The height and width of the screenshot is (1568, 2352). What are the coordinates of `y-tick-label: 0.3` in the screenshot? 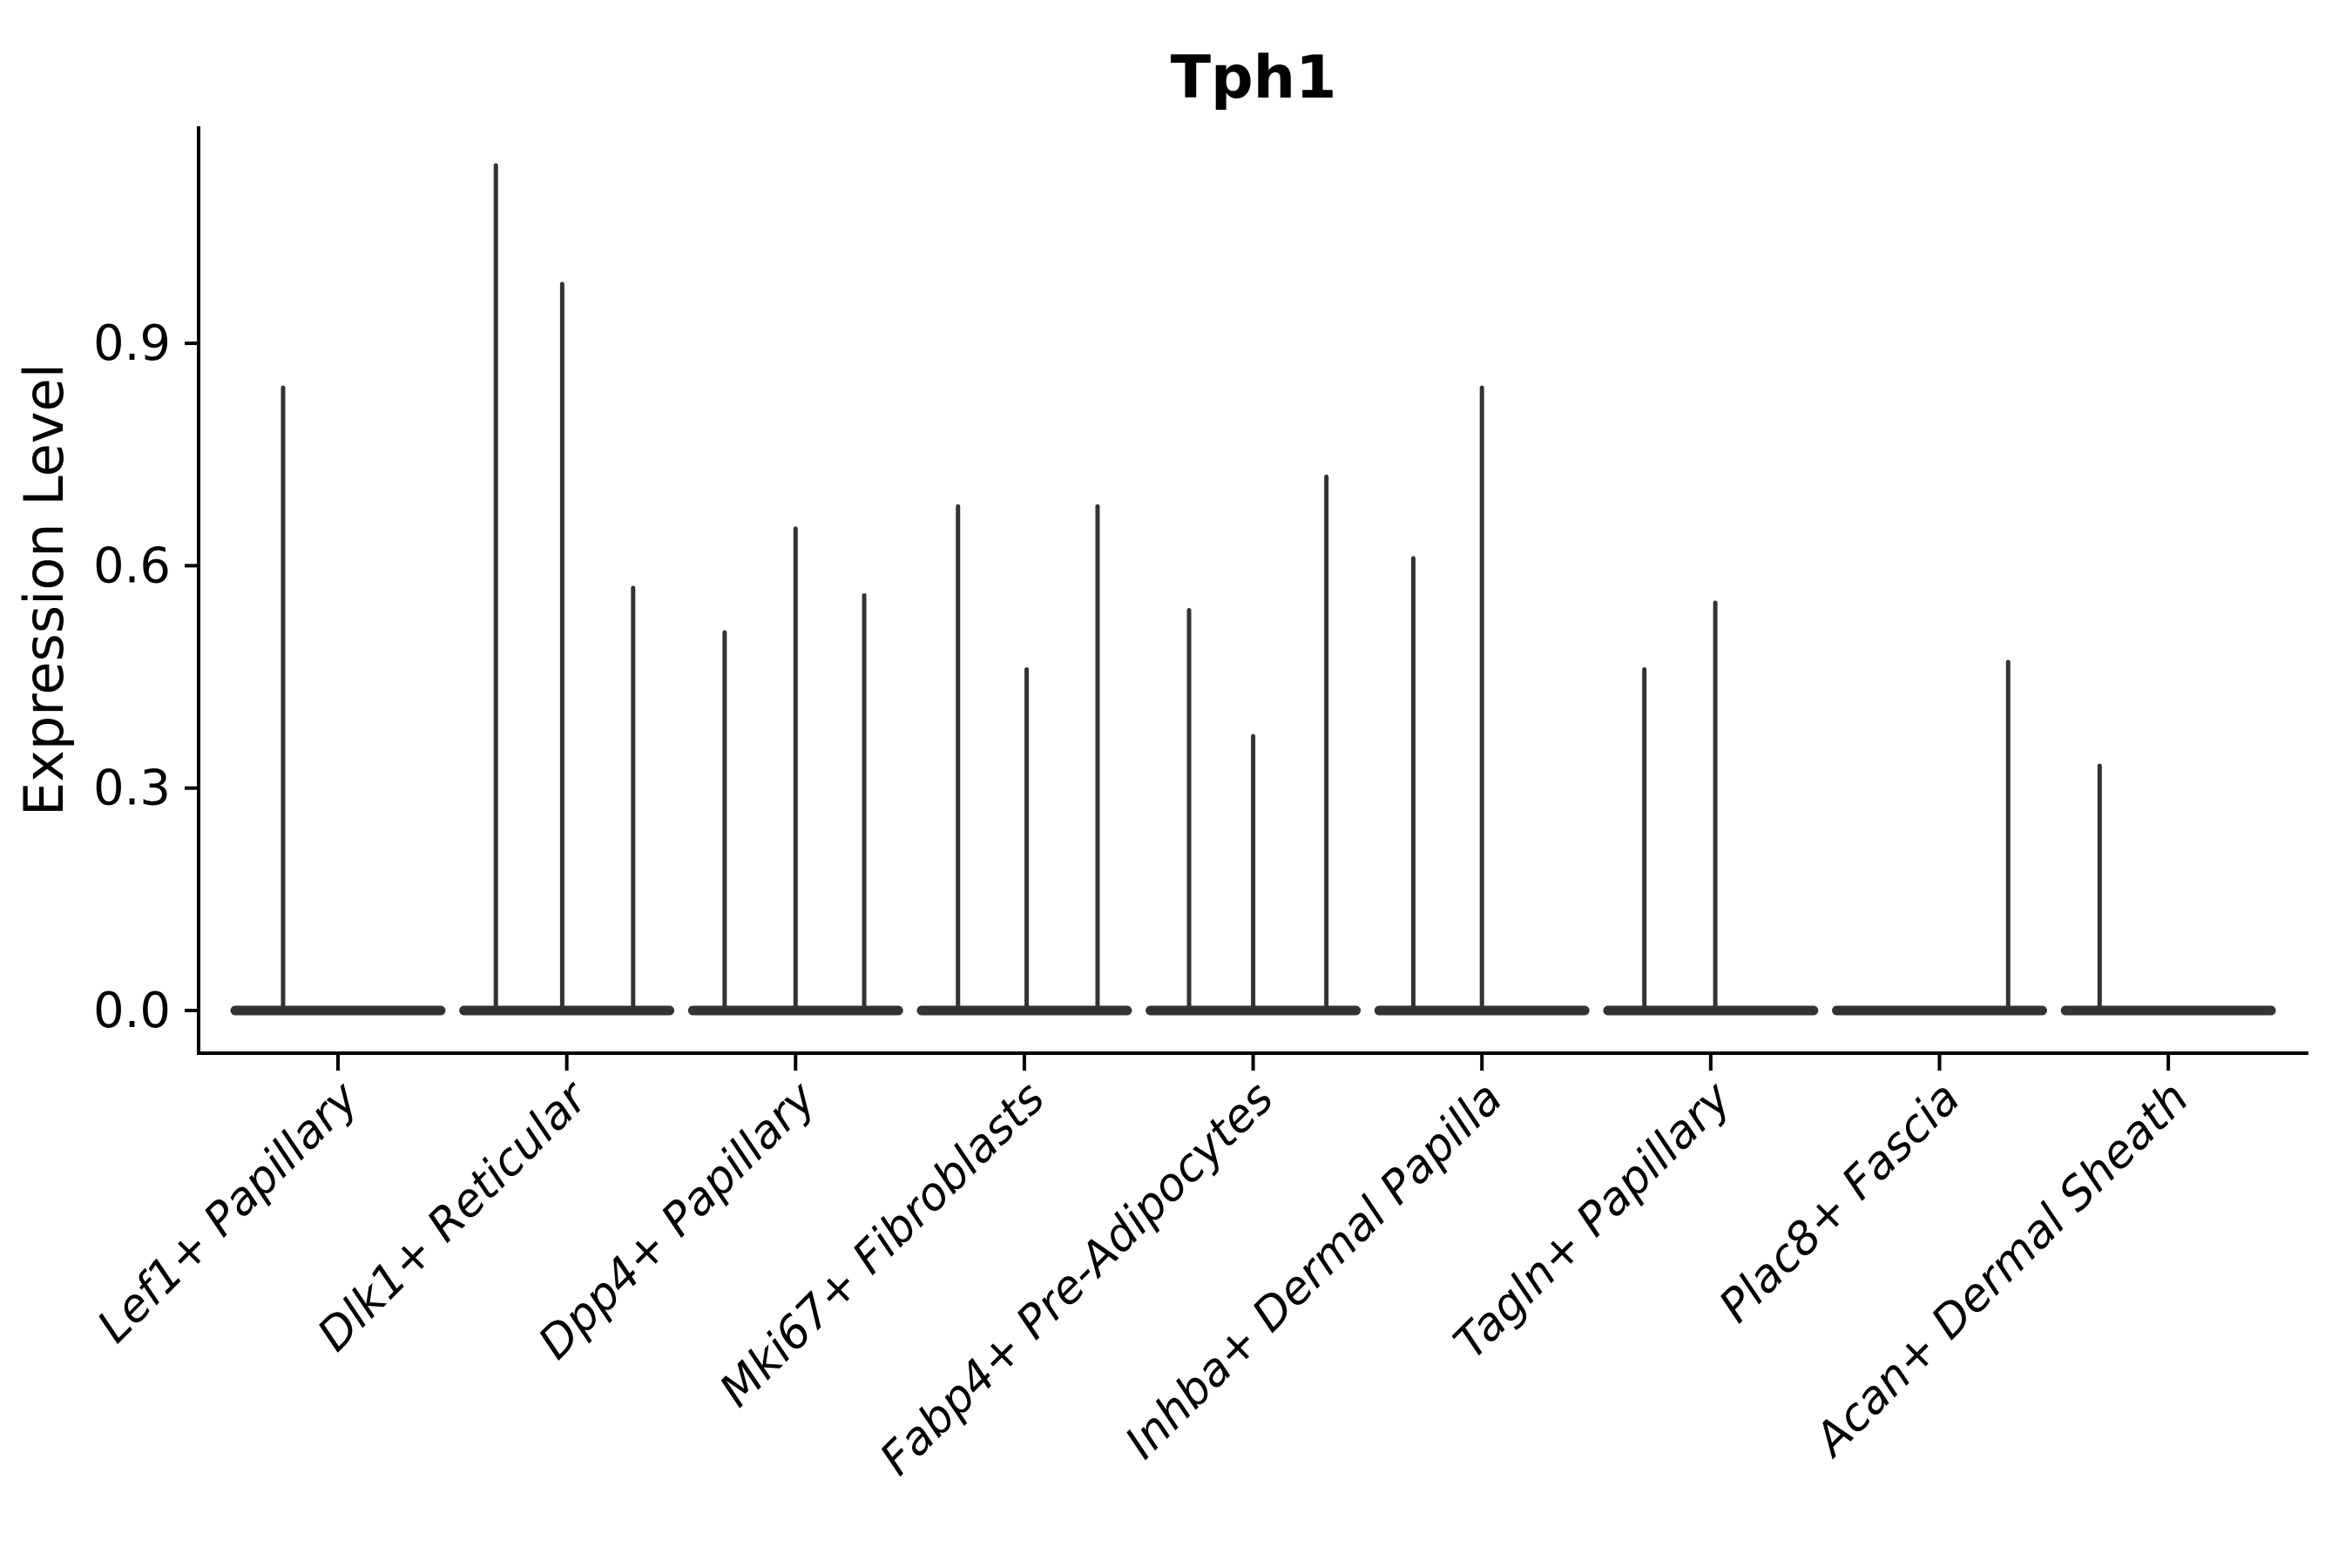 It's located at (132, 788).